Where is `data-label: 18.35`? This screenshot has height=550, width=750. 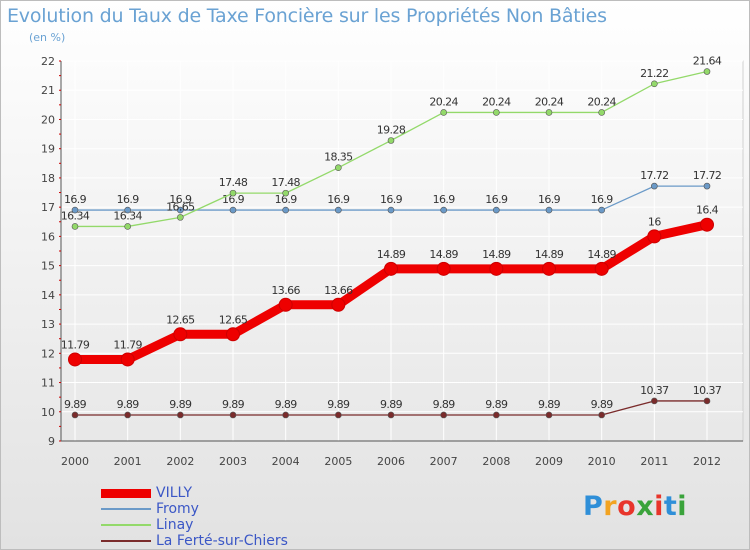 data-label: 18.35 is located at coordinates (338, 157).